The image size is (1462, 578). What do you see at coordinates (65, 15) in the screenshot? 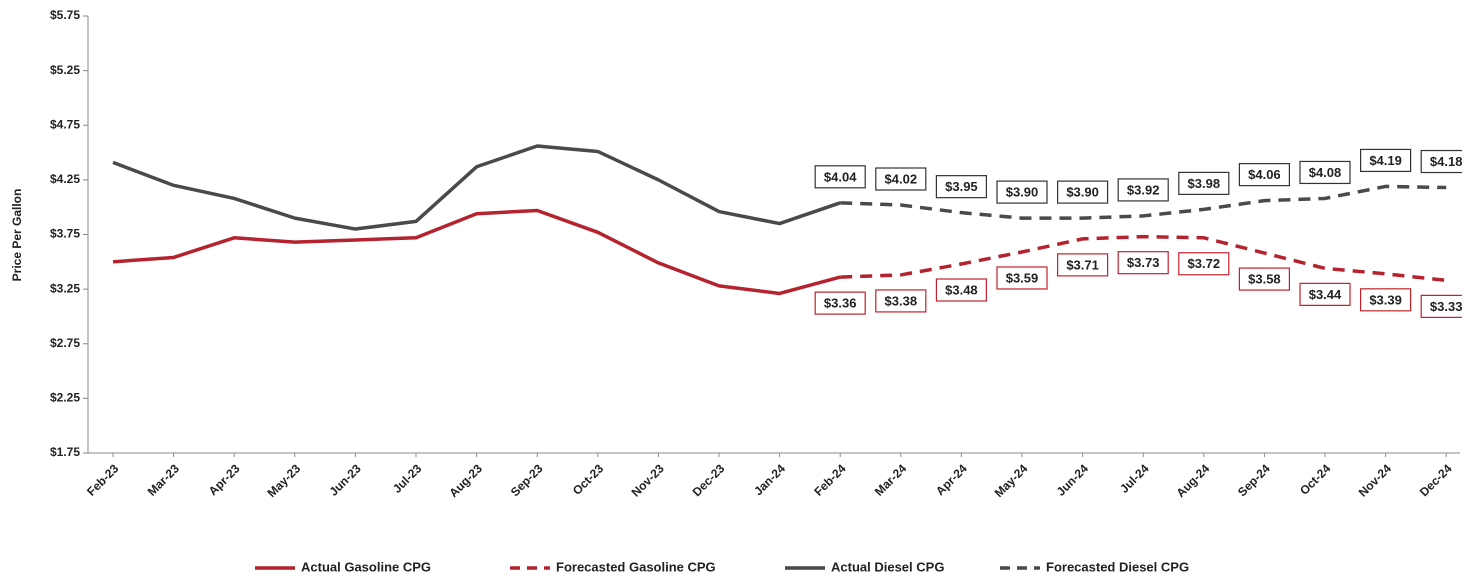
I see `y-tick-label: $5.75` at bounding box center [65, 15].